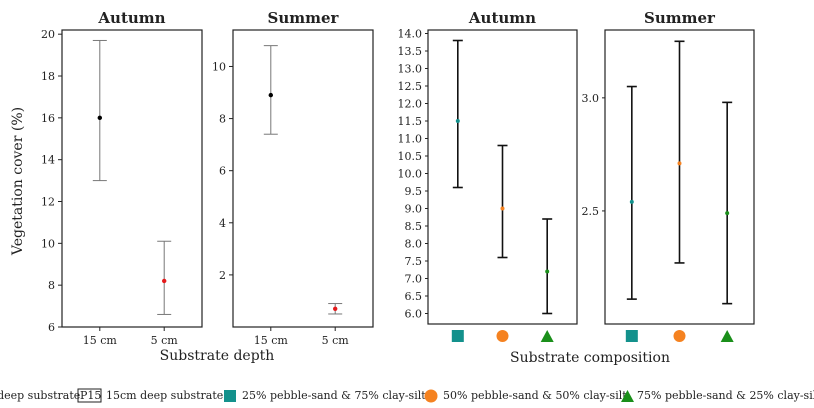 The height and width of the screenshot is (408, 814). I want to click on legend-triangle-icon, so click(627, 396).